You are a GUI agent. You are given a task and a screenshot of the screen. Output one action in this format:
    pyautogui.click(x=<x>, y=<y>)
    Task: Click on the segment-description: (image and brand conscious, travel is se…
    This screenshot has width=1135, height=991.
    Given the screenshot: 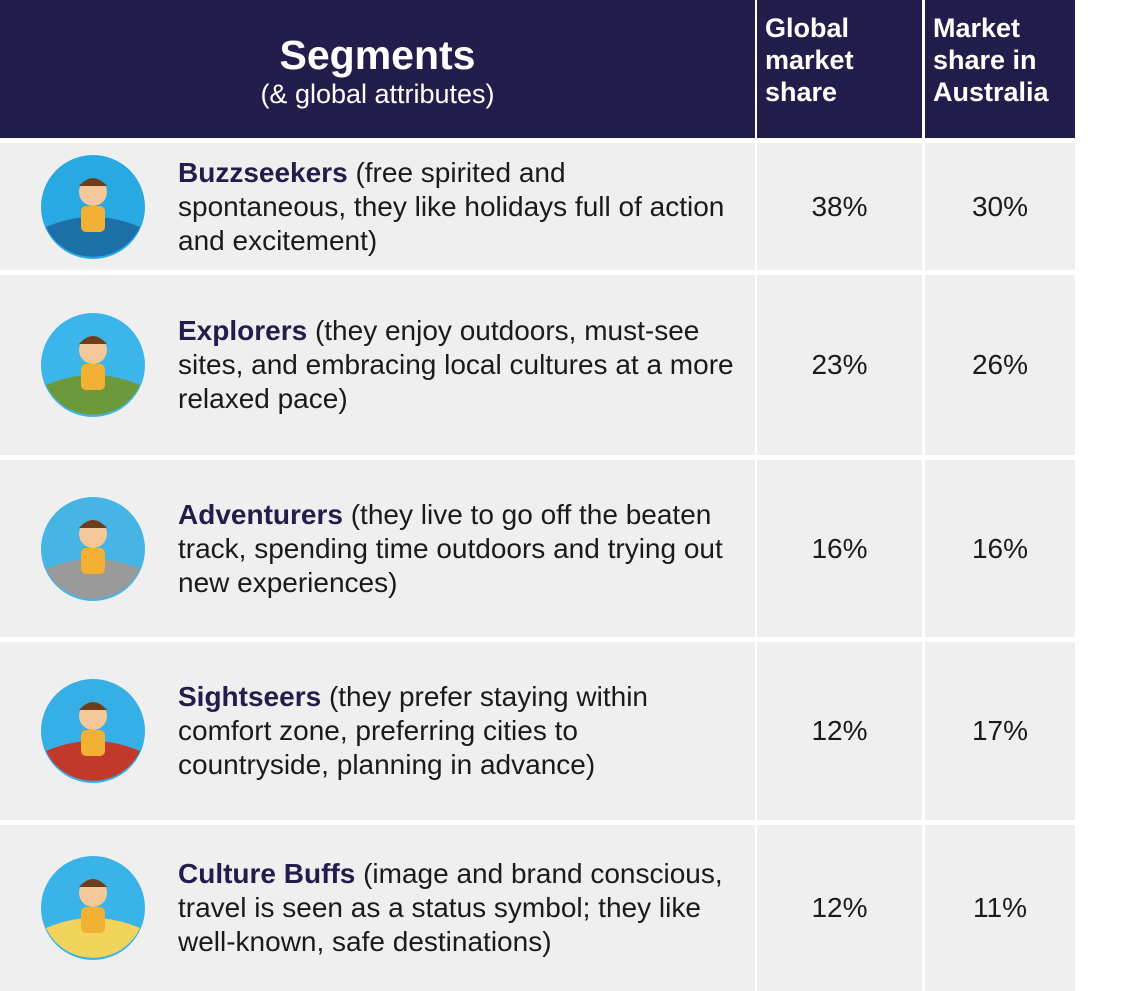 What is the action you would take?
    pyautogui.click(x=450, y=907)
    